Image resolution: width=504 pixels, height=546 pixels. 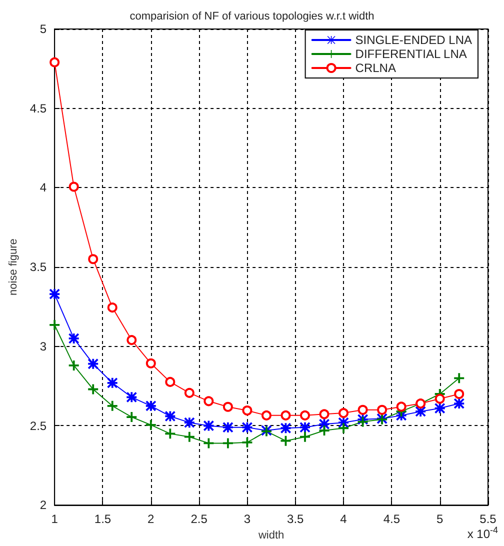 What do you see at coordinates (54, 519) in the screenshot?
I see `x-tick-label: 1` at bounding box center [54, 519].